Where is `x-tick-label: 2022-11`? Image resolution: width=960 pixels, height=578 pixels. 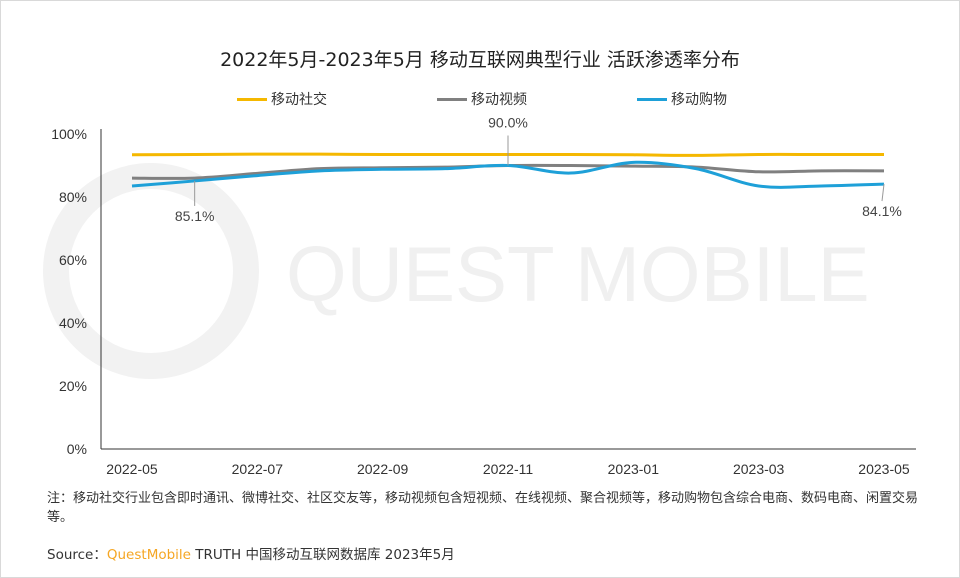 x-tick-label: 2022-11 is located at coordinates (508, 469).